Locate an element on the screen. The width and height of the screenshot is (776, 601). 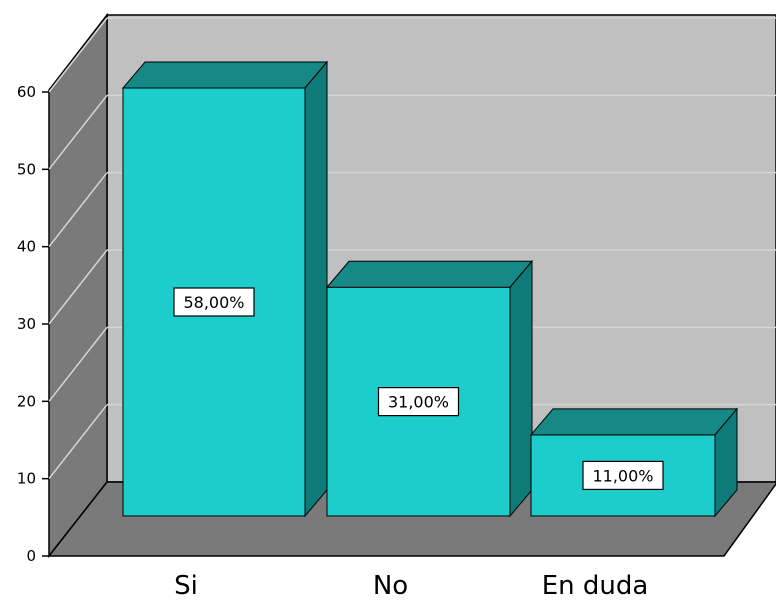
category-label: En duda is located at coordinates (595, 586).